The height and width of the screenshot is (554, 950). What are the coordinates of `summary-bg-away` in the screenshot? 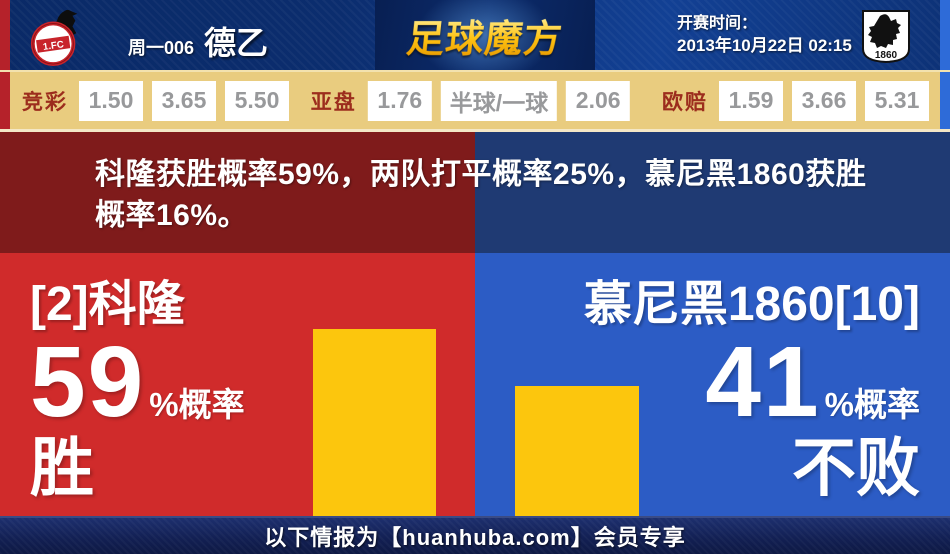 It's located at (712, 192).